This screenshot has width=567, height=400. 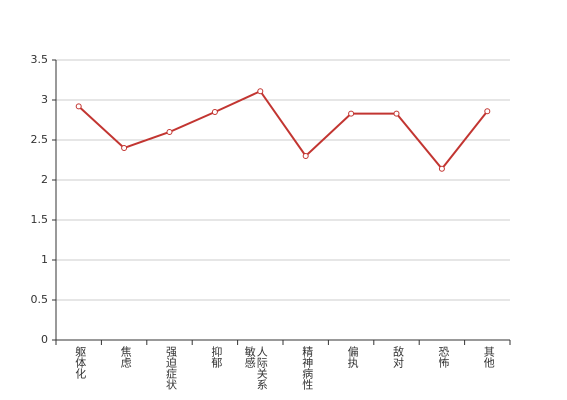 What do you see at coordinates (44, 99) in the screenshot?
I see `y-tick-label: 3` at bounding box center [44, 99].